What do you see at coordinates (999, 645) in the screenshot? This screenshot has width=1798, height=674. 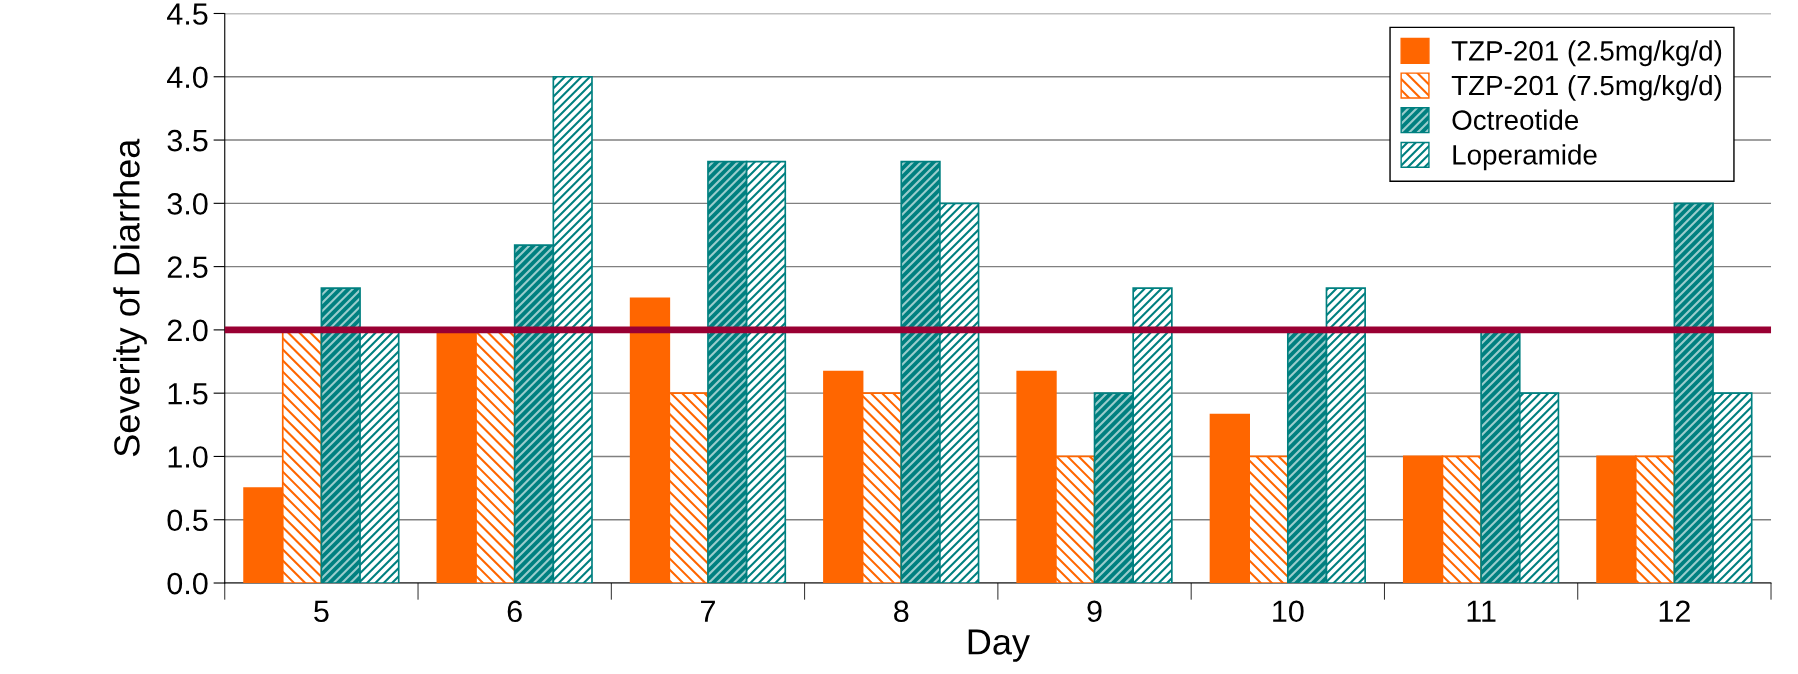 I see `x-axis-title: Day` at bounding box center [999, 645].